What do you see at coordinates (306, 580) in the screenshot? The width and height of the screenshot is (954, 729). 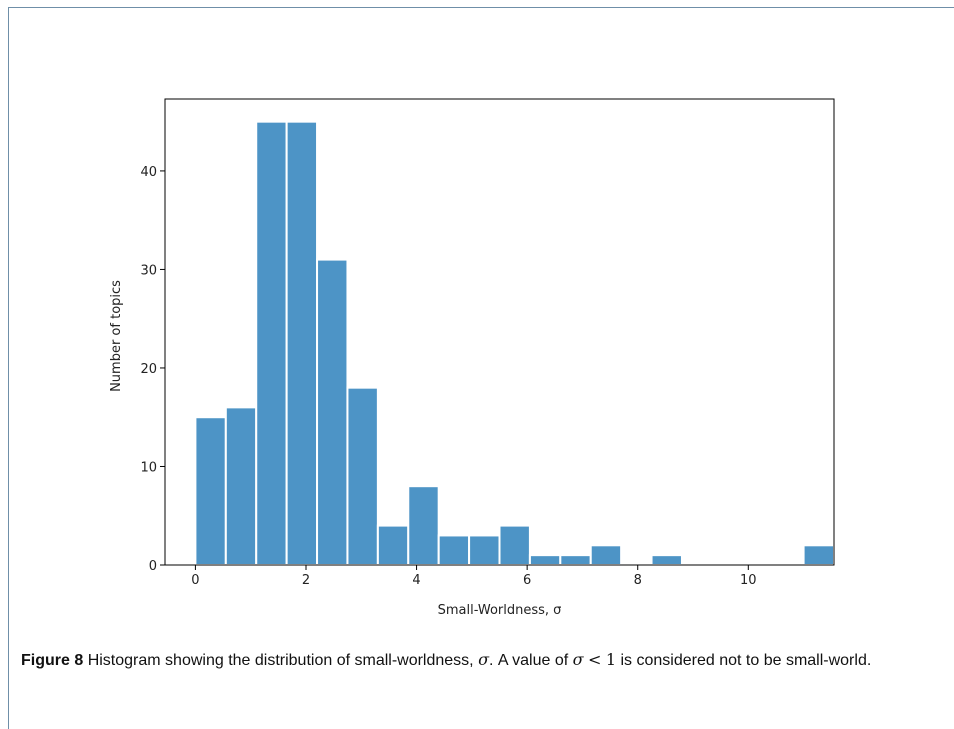 I see `x-tick-label: 2` at bounding box center [306, 580].